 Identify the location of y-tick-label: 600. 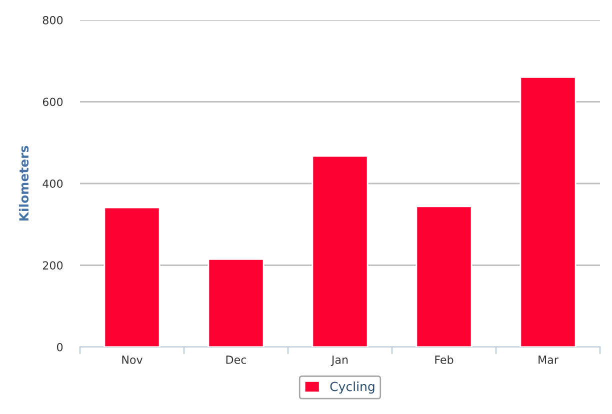
(52, 102).